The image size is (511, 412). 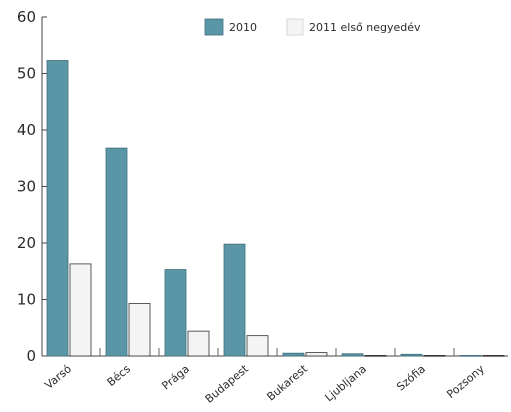 What do you see at coordinates (214, 27) in the screenshot?
I see `legend-swatch-2010` at bounding box center [214, 27].